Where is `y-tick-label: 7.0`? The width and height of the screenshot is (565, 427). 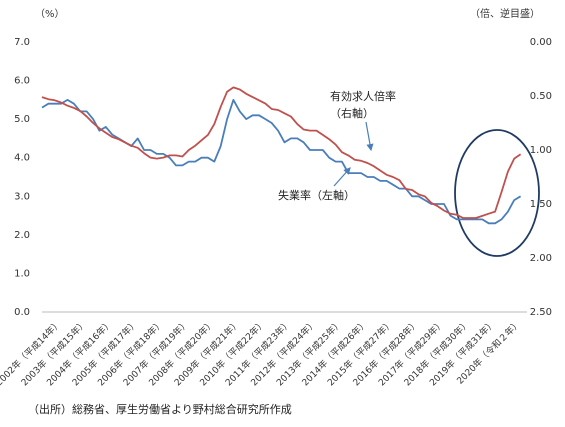 y-tick-label: 7.0 is located at coordinates (22, 42).